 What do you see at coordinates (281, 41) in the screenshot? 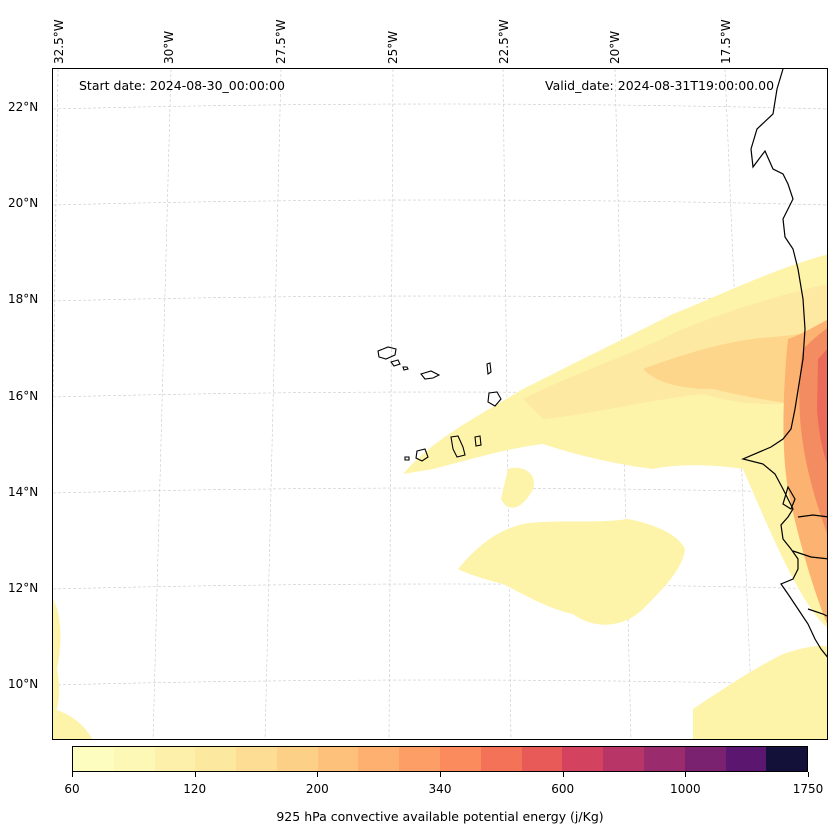
I see `longitude-label: 27.5°W` at bounding box center [281, 41].